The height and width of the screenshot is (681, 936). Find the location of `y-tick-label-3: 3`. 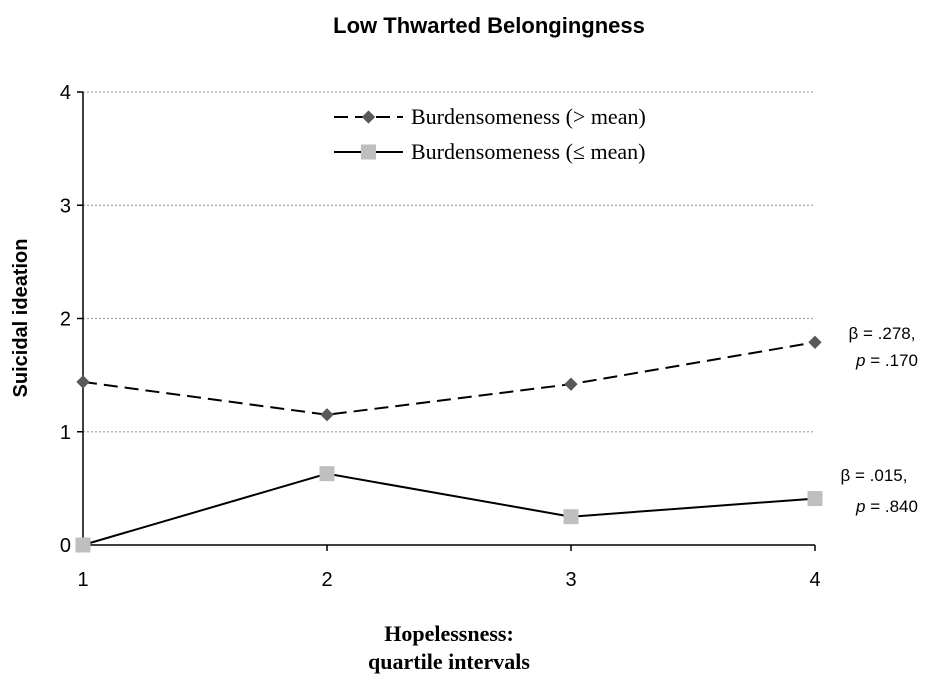

y-tick-label-3: 3 is located at coordinates (65, 206).